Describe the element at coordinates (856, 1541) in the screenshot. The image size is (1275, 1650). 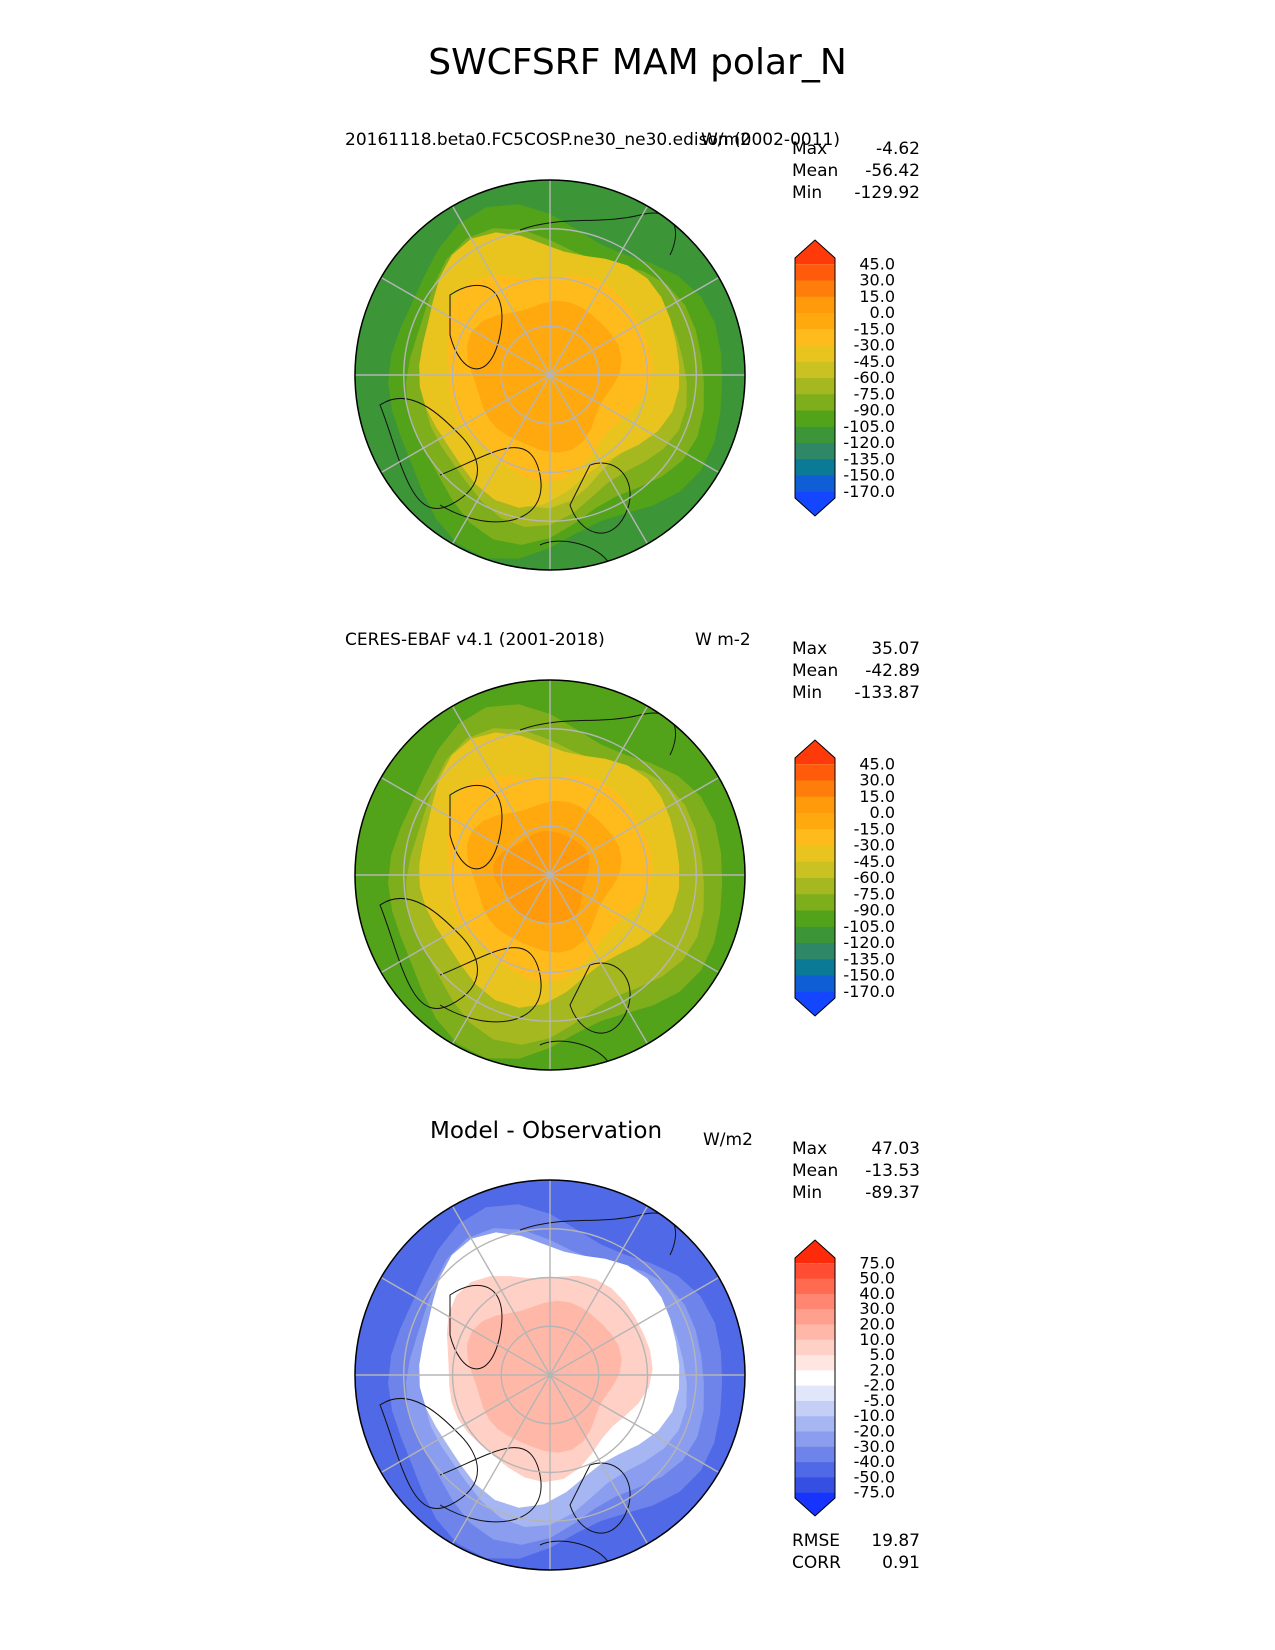
I see `metric-rmse: RMSE 19.87` at that location.